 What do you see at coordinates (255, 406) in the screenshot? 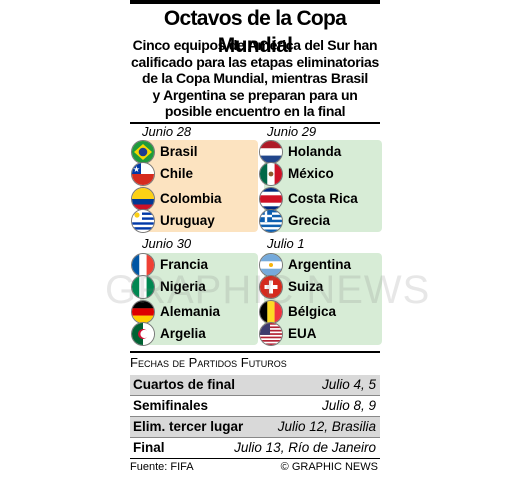
I see `table-row: Semifinales Julio 8, 9` at bounding box center [255, 406].